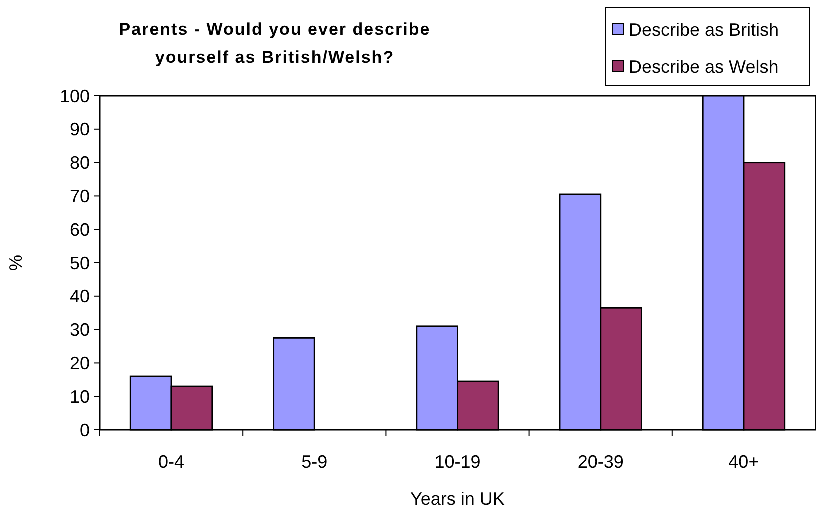  Describe the element at coordinates (80, 296) in the screenshot. I see `y-tick-label: 40` at that location.